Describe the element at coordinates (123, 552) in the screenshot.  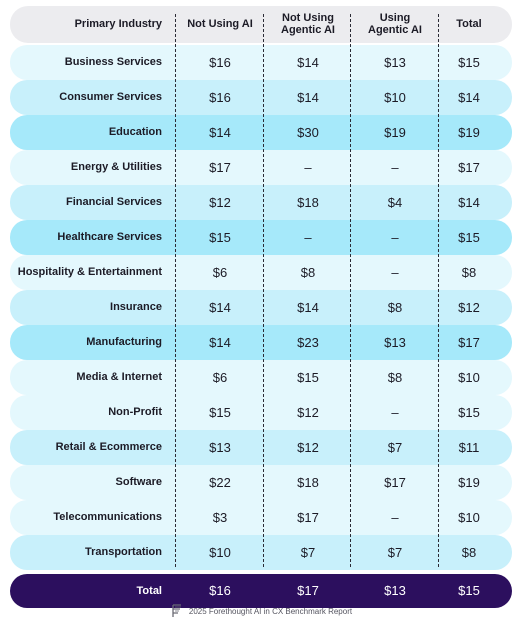
I see `industry-cell: Transportation` at that location.